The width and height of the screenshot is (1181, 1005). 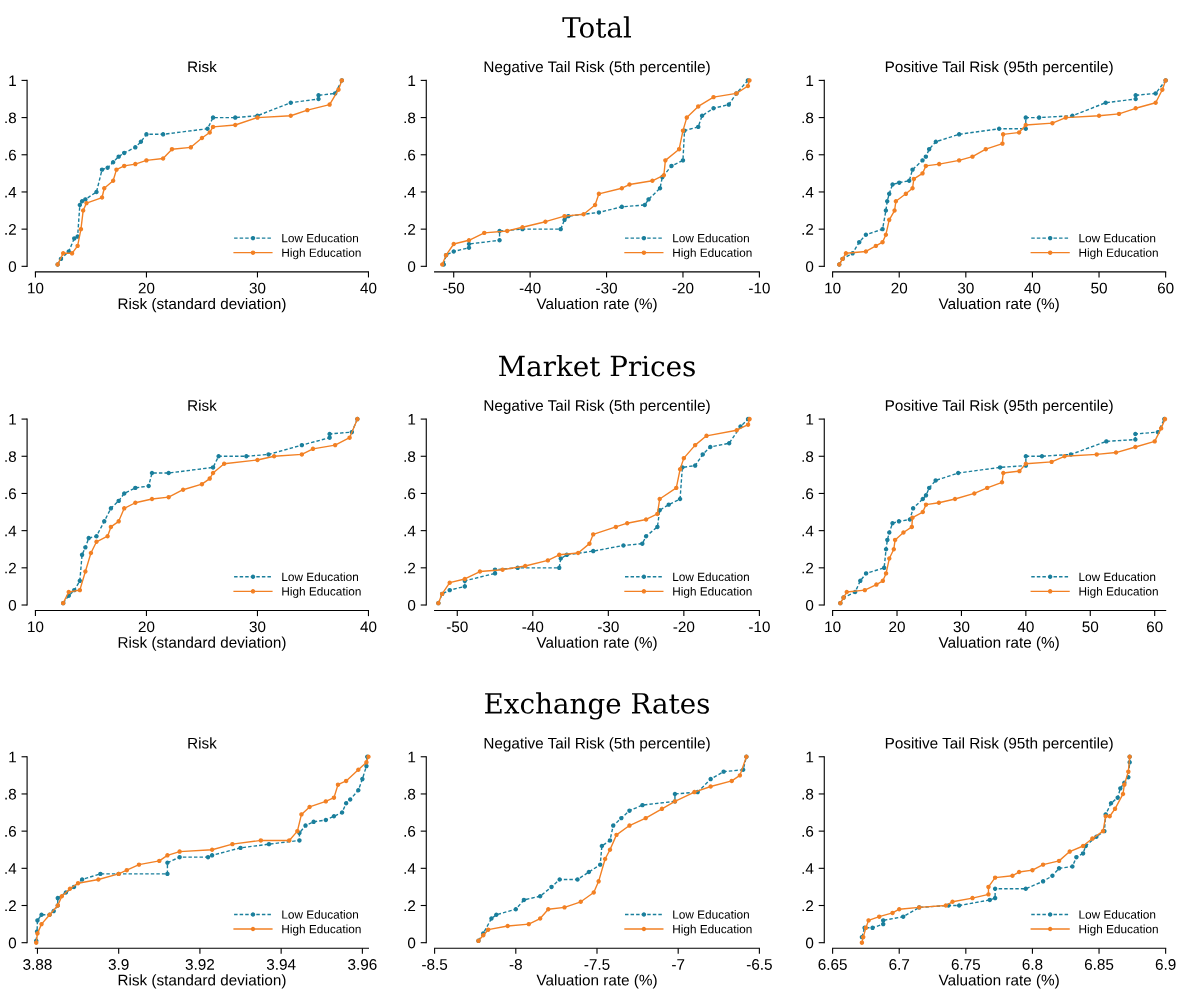 What do you see at coordinates (530, 288) in the screenshot?
I see `x-tick-label: -40` at bounding box center [530, 288].